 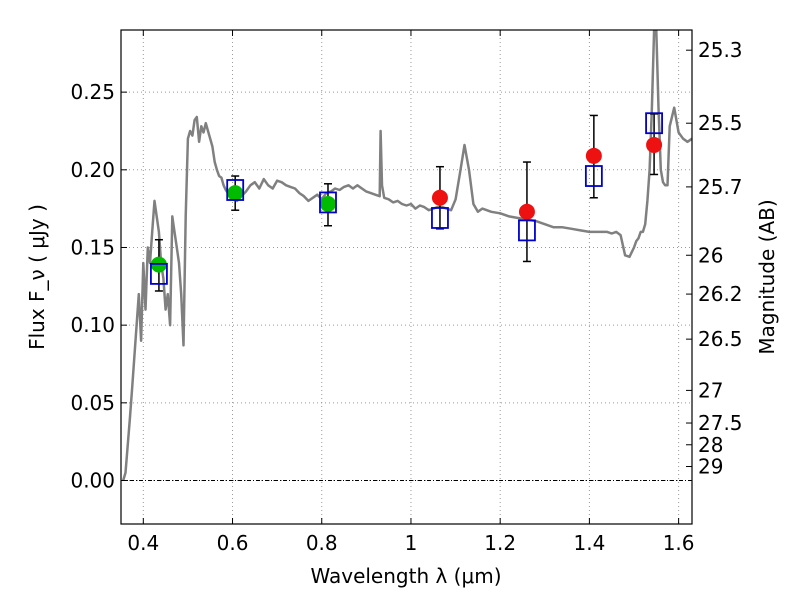 What do you see at coordinates (720, 187) in the screenshot?
I see `y2-tick-label: 25.7` at bounding box center [720, 187].